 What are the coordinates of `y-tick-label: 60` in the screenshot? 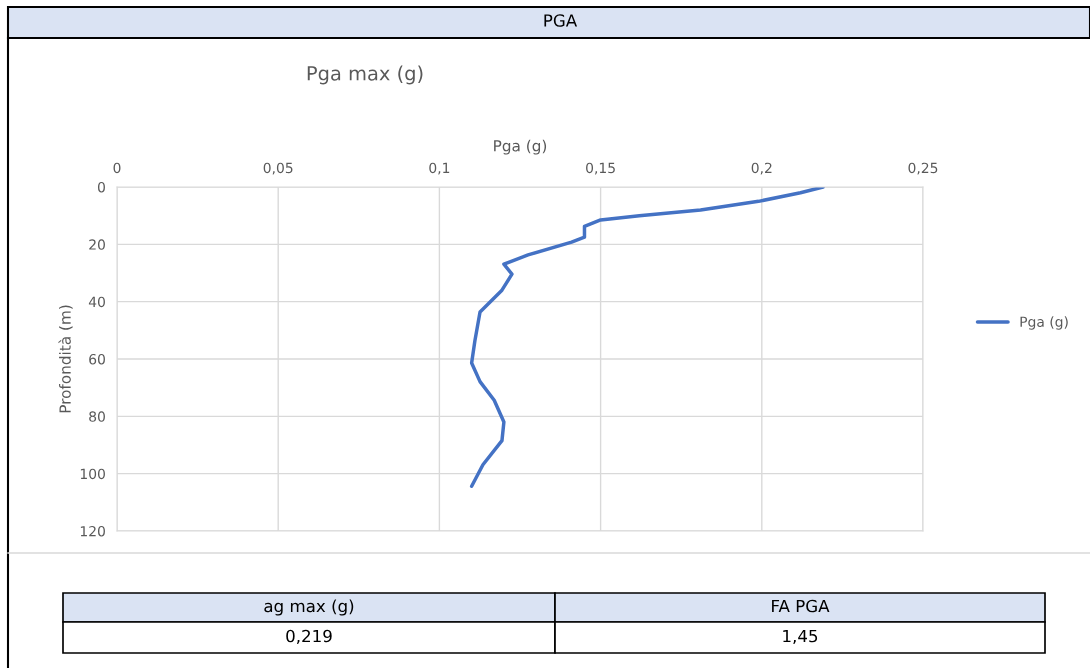 It's located at (97, 359).